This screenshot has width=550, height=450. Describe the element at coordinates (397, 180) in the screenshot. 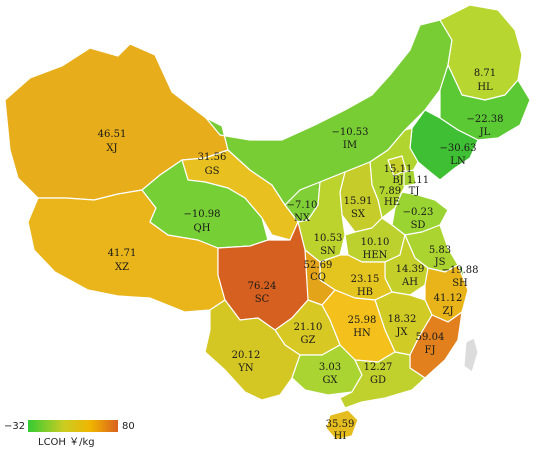

I see `label-code-BJ: BJ` at that location.